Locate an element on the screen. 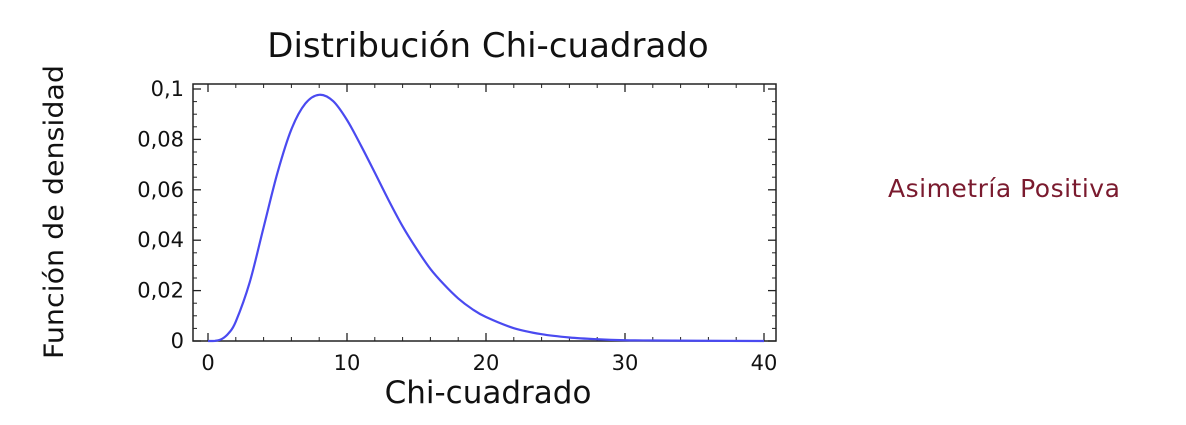 The width and height of the screenshot is (1186, 425). y-tick-label: 0,02 is located at coordinates (160, 291).